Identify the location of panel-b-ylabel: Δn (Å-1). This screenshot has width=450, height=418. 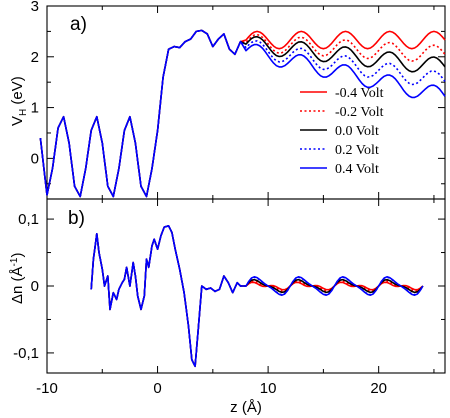
(17, 278).